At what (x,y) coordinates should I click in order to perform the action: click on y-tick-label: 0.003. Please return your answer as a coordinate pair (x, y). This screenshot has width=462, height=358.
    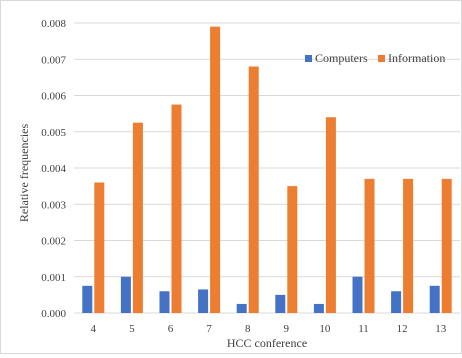
    Looking at the image, I should click on (53, 205).